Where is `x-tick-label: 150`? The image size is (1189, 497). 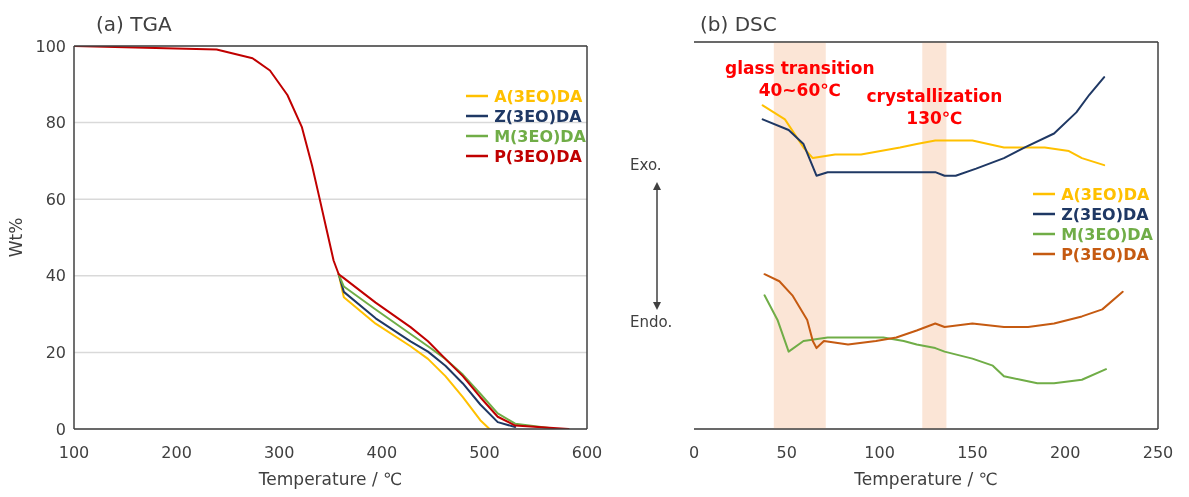
x-tick-label: 150 is located at coordinates (972, 453).